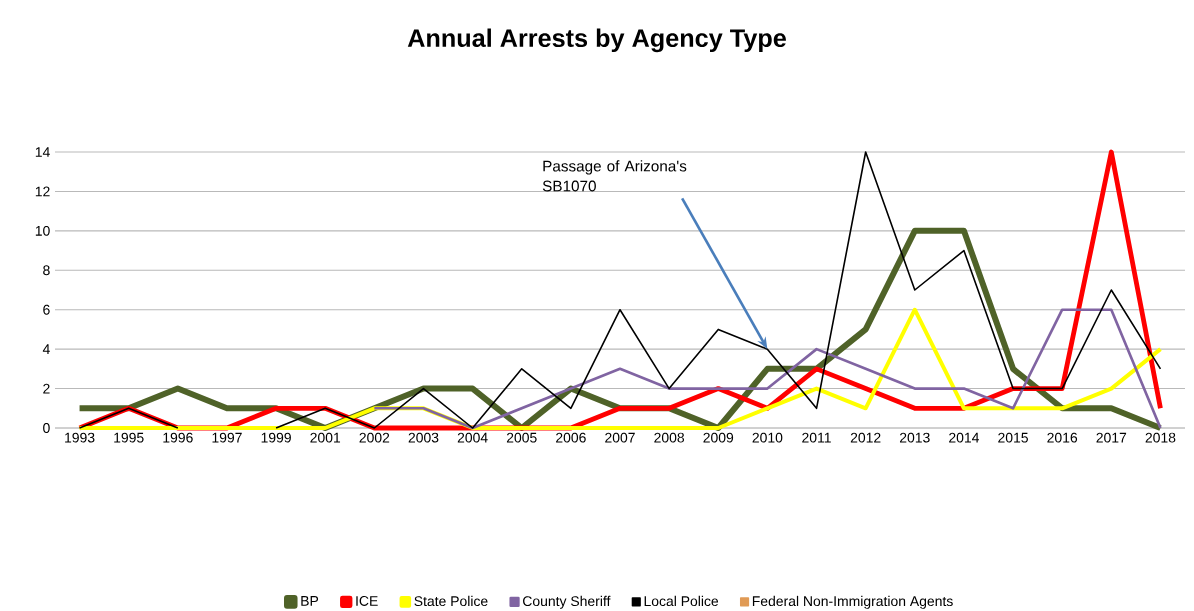 The height and width of the screenshot is (611, 1194). What do you see at coordinates (178, 437) in the screenshot?
I see `x-tick-label: 1996` at bounding box center [178, 437].